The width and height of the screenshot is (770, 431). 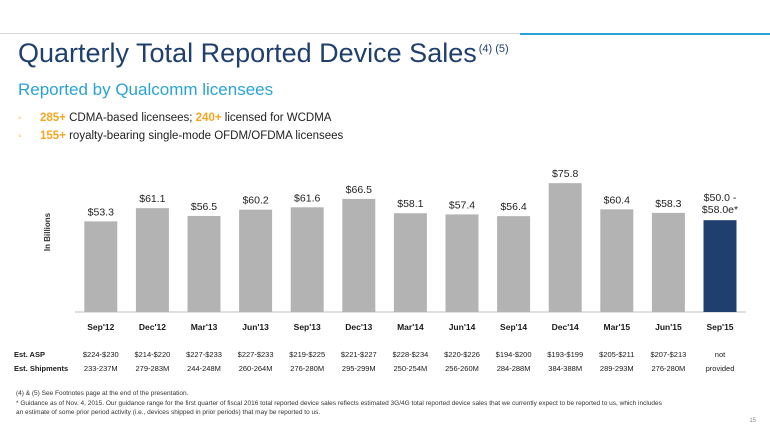 What do you see at coordinates (565, 174) in the screenshot?
I see `data-label: $75.8` at bounding box center [565, 174].